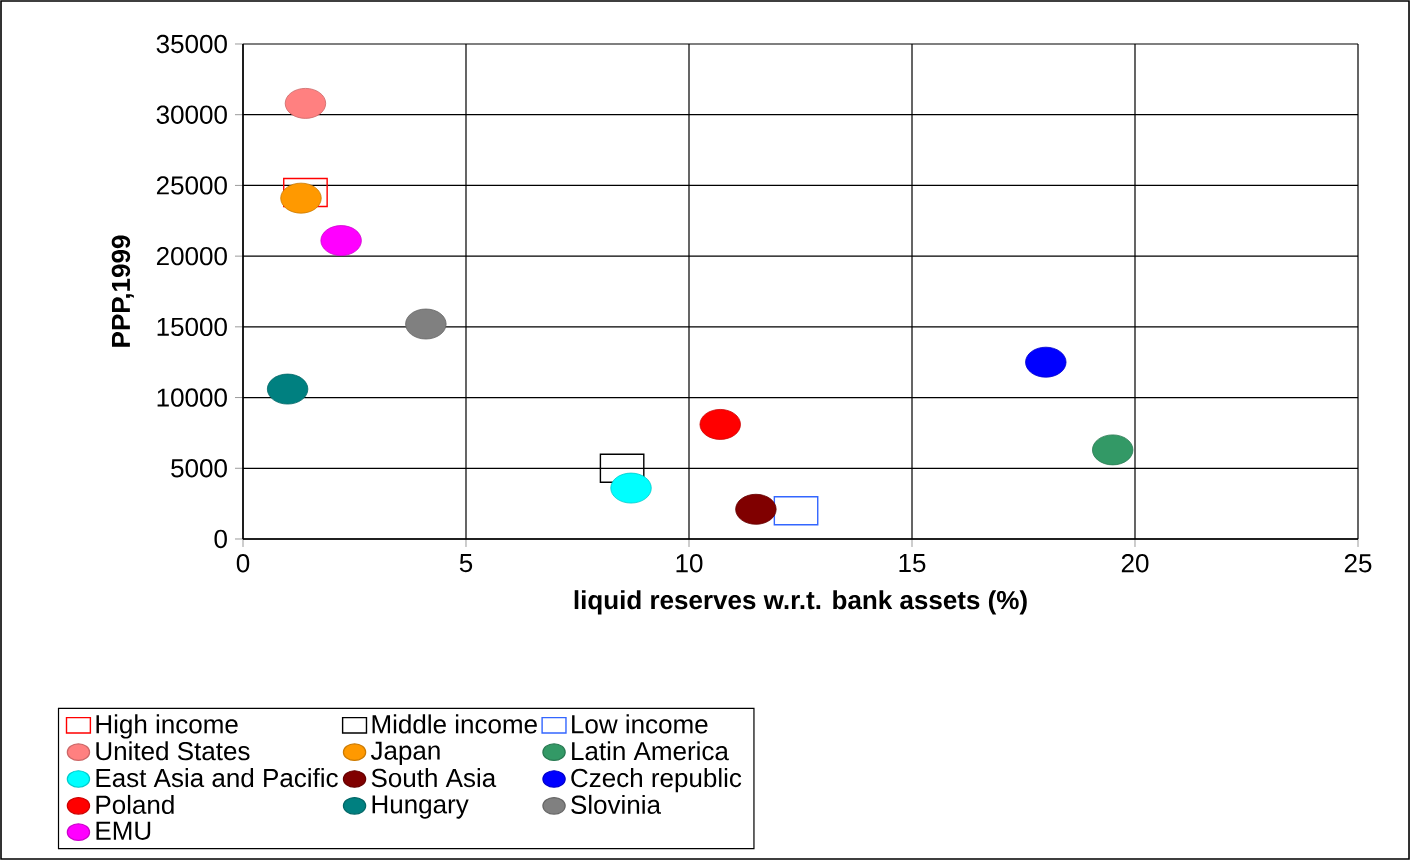  What do you see at coordinates (167, 726) in the screenshot?
I see `legend-label: High income` at bounding box center [167, 726].